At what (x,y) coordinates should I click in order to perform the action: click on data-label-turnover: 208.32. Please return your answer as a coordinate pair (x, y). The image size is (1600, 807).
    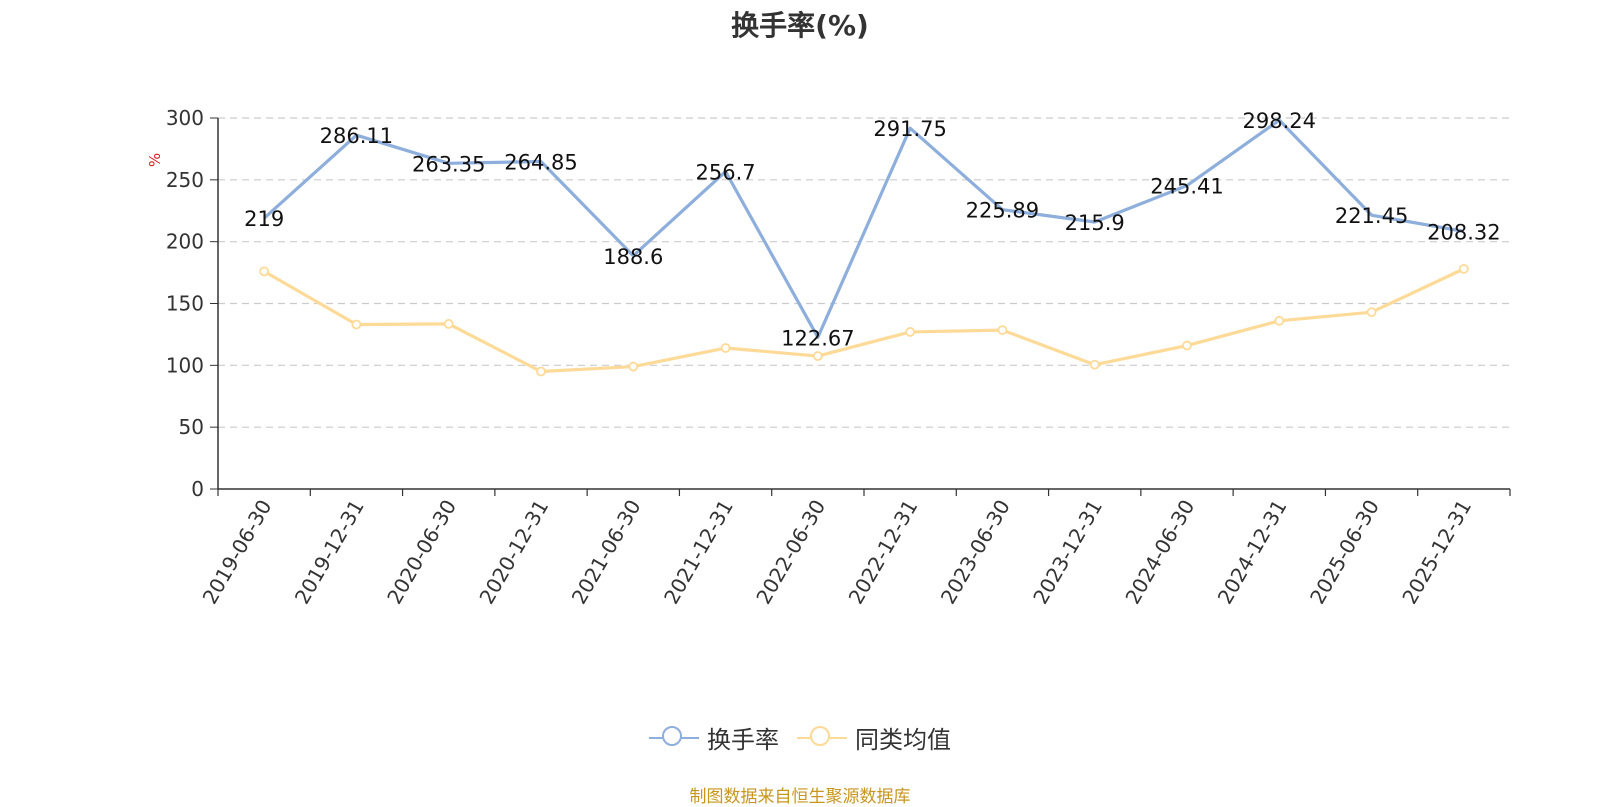
    Looking at the image, I should click on (1463, 232).